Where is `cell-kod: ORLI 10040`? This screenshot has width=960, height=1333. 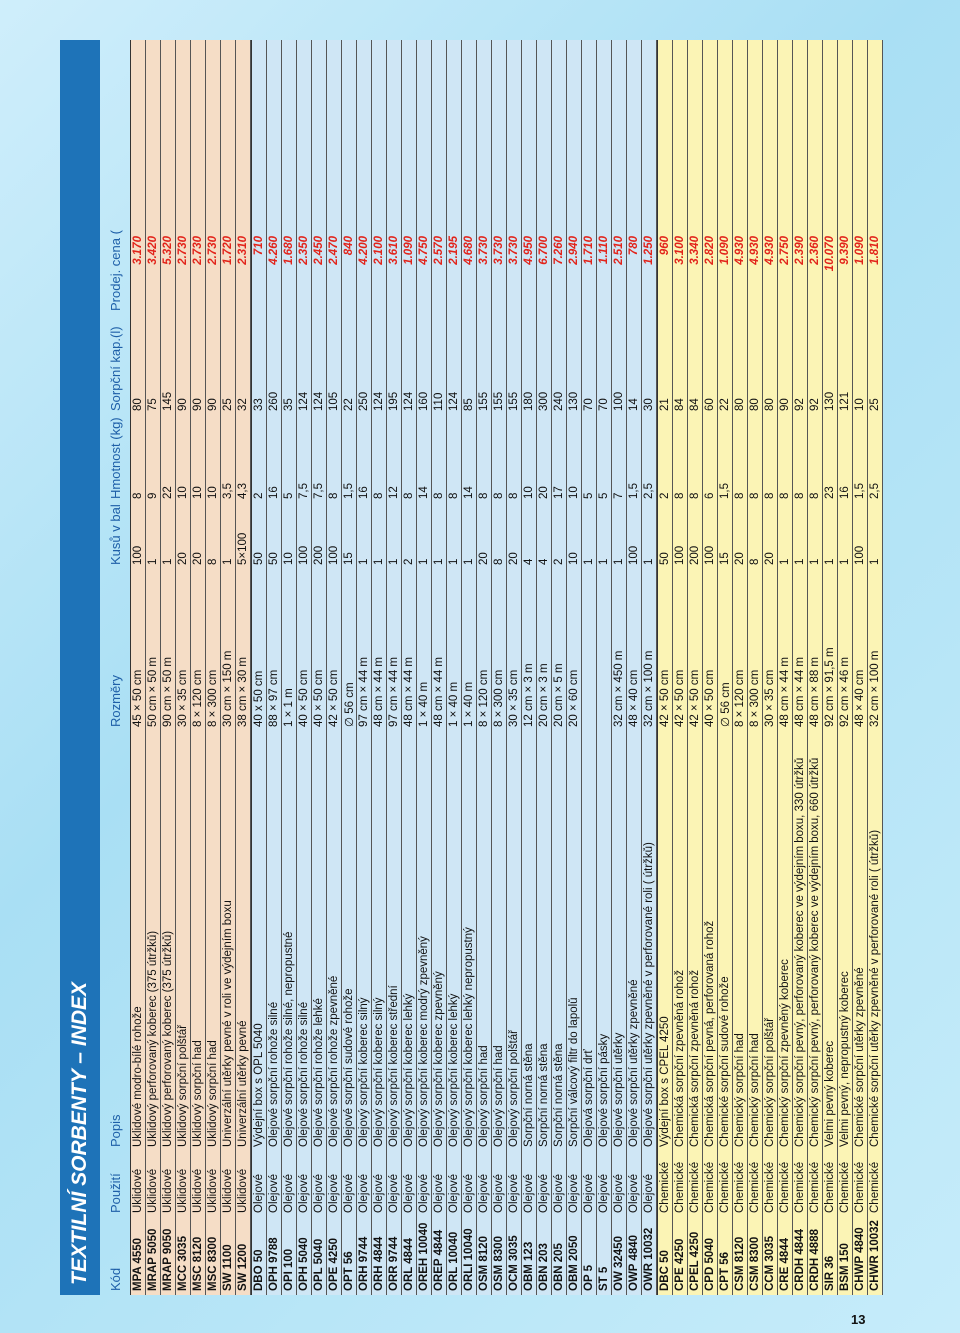
cell-kod: ORLI 10040 is located at coordinates (469, 1259).